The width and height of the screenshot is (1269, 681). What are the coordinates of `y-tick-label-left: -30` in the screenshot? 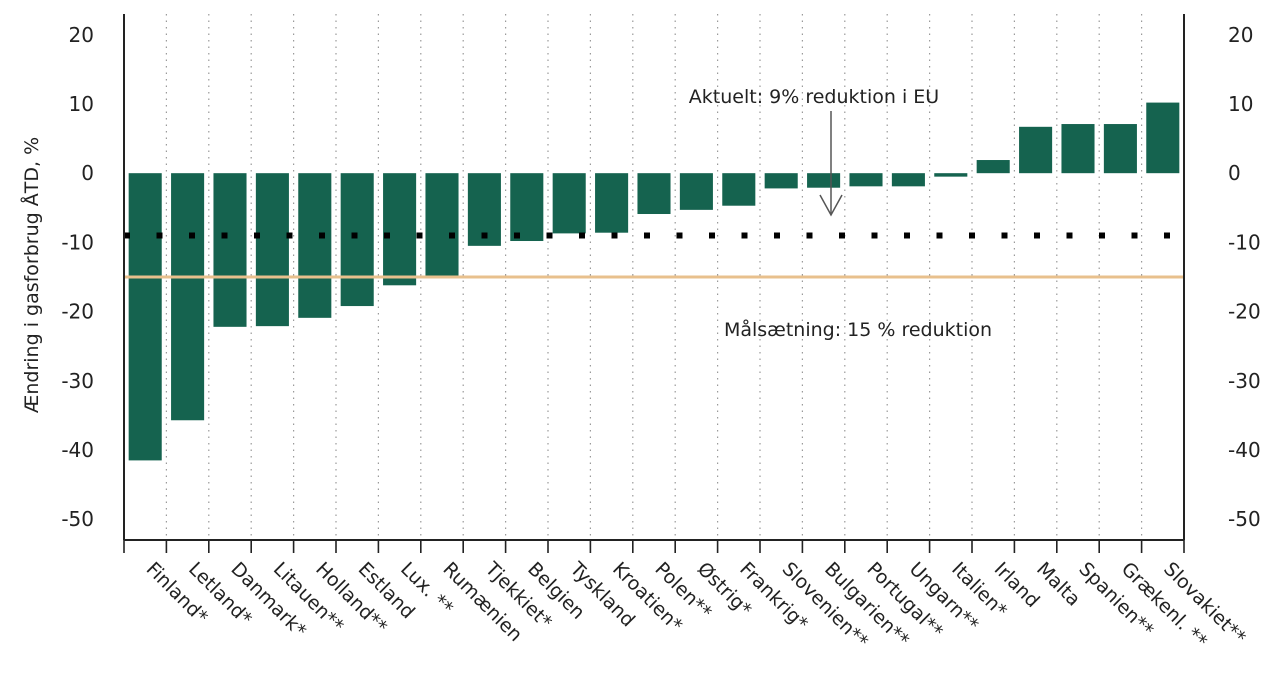 It's located at (77, 381).